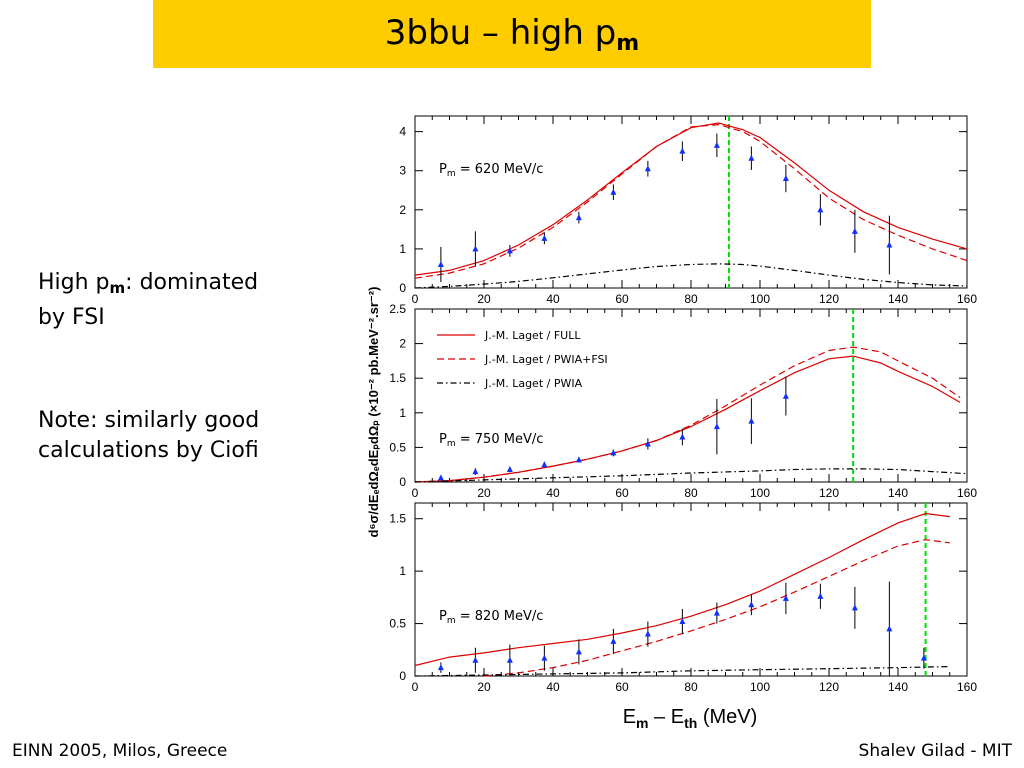 The image size is (1024, 768). I want to click on panel-label: Pm = 750 MeV/c, so click(491, 440).